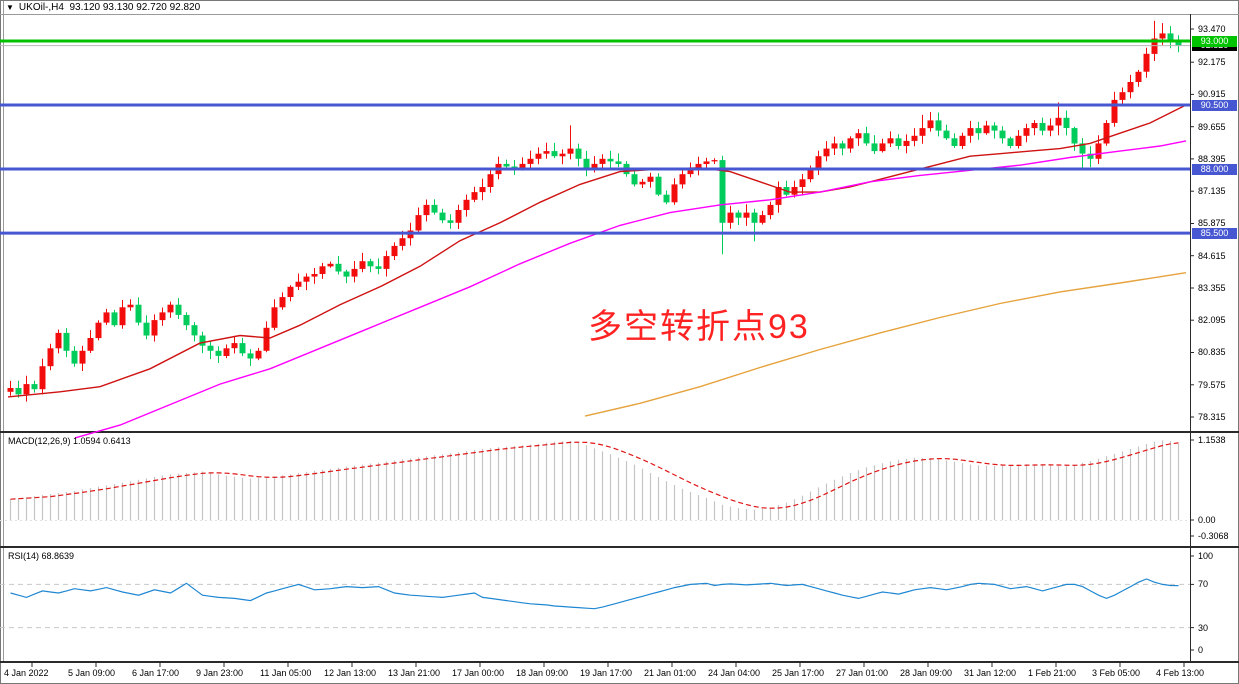 The width and height of the screenshot is (1239, 684). I want to click on rsi-line, so click(594, 594).